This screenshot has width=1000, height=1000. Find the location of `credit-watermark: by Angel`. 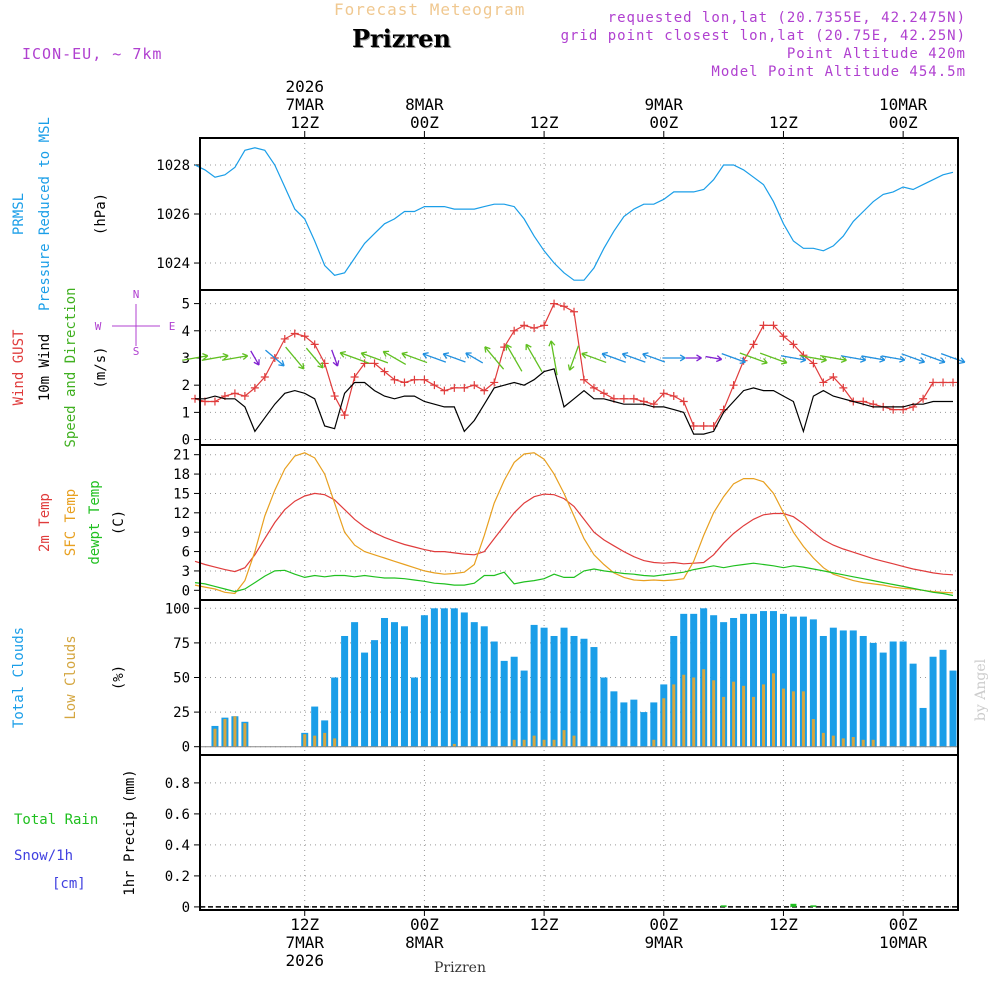

credit-watermark: by Angel is located at coordinates (981, 689).